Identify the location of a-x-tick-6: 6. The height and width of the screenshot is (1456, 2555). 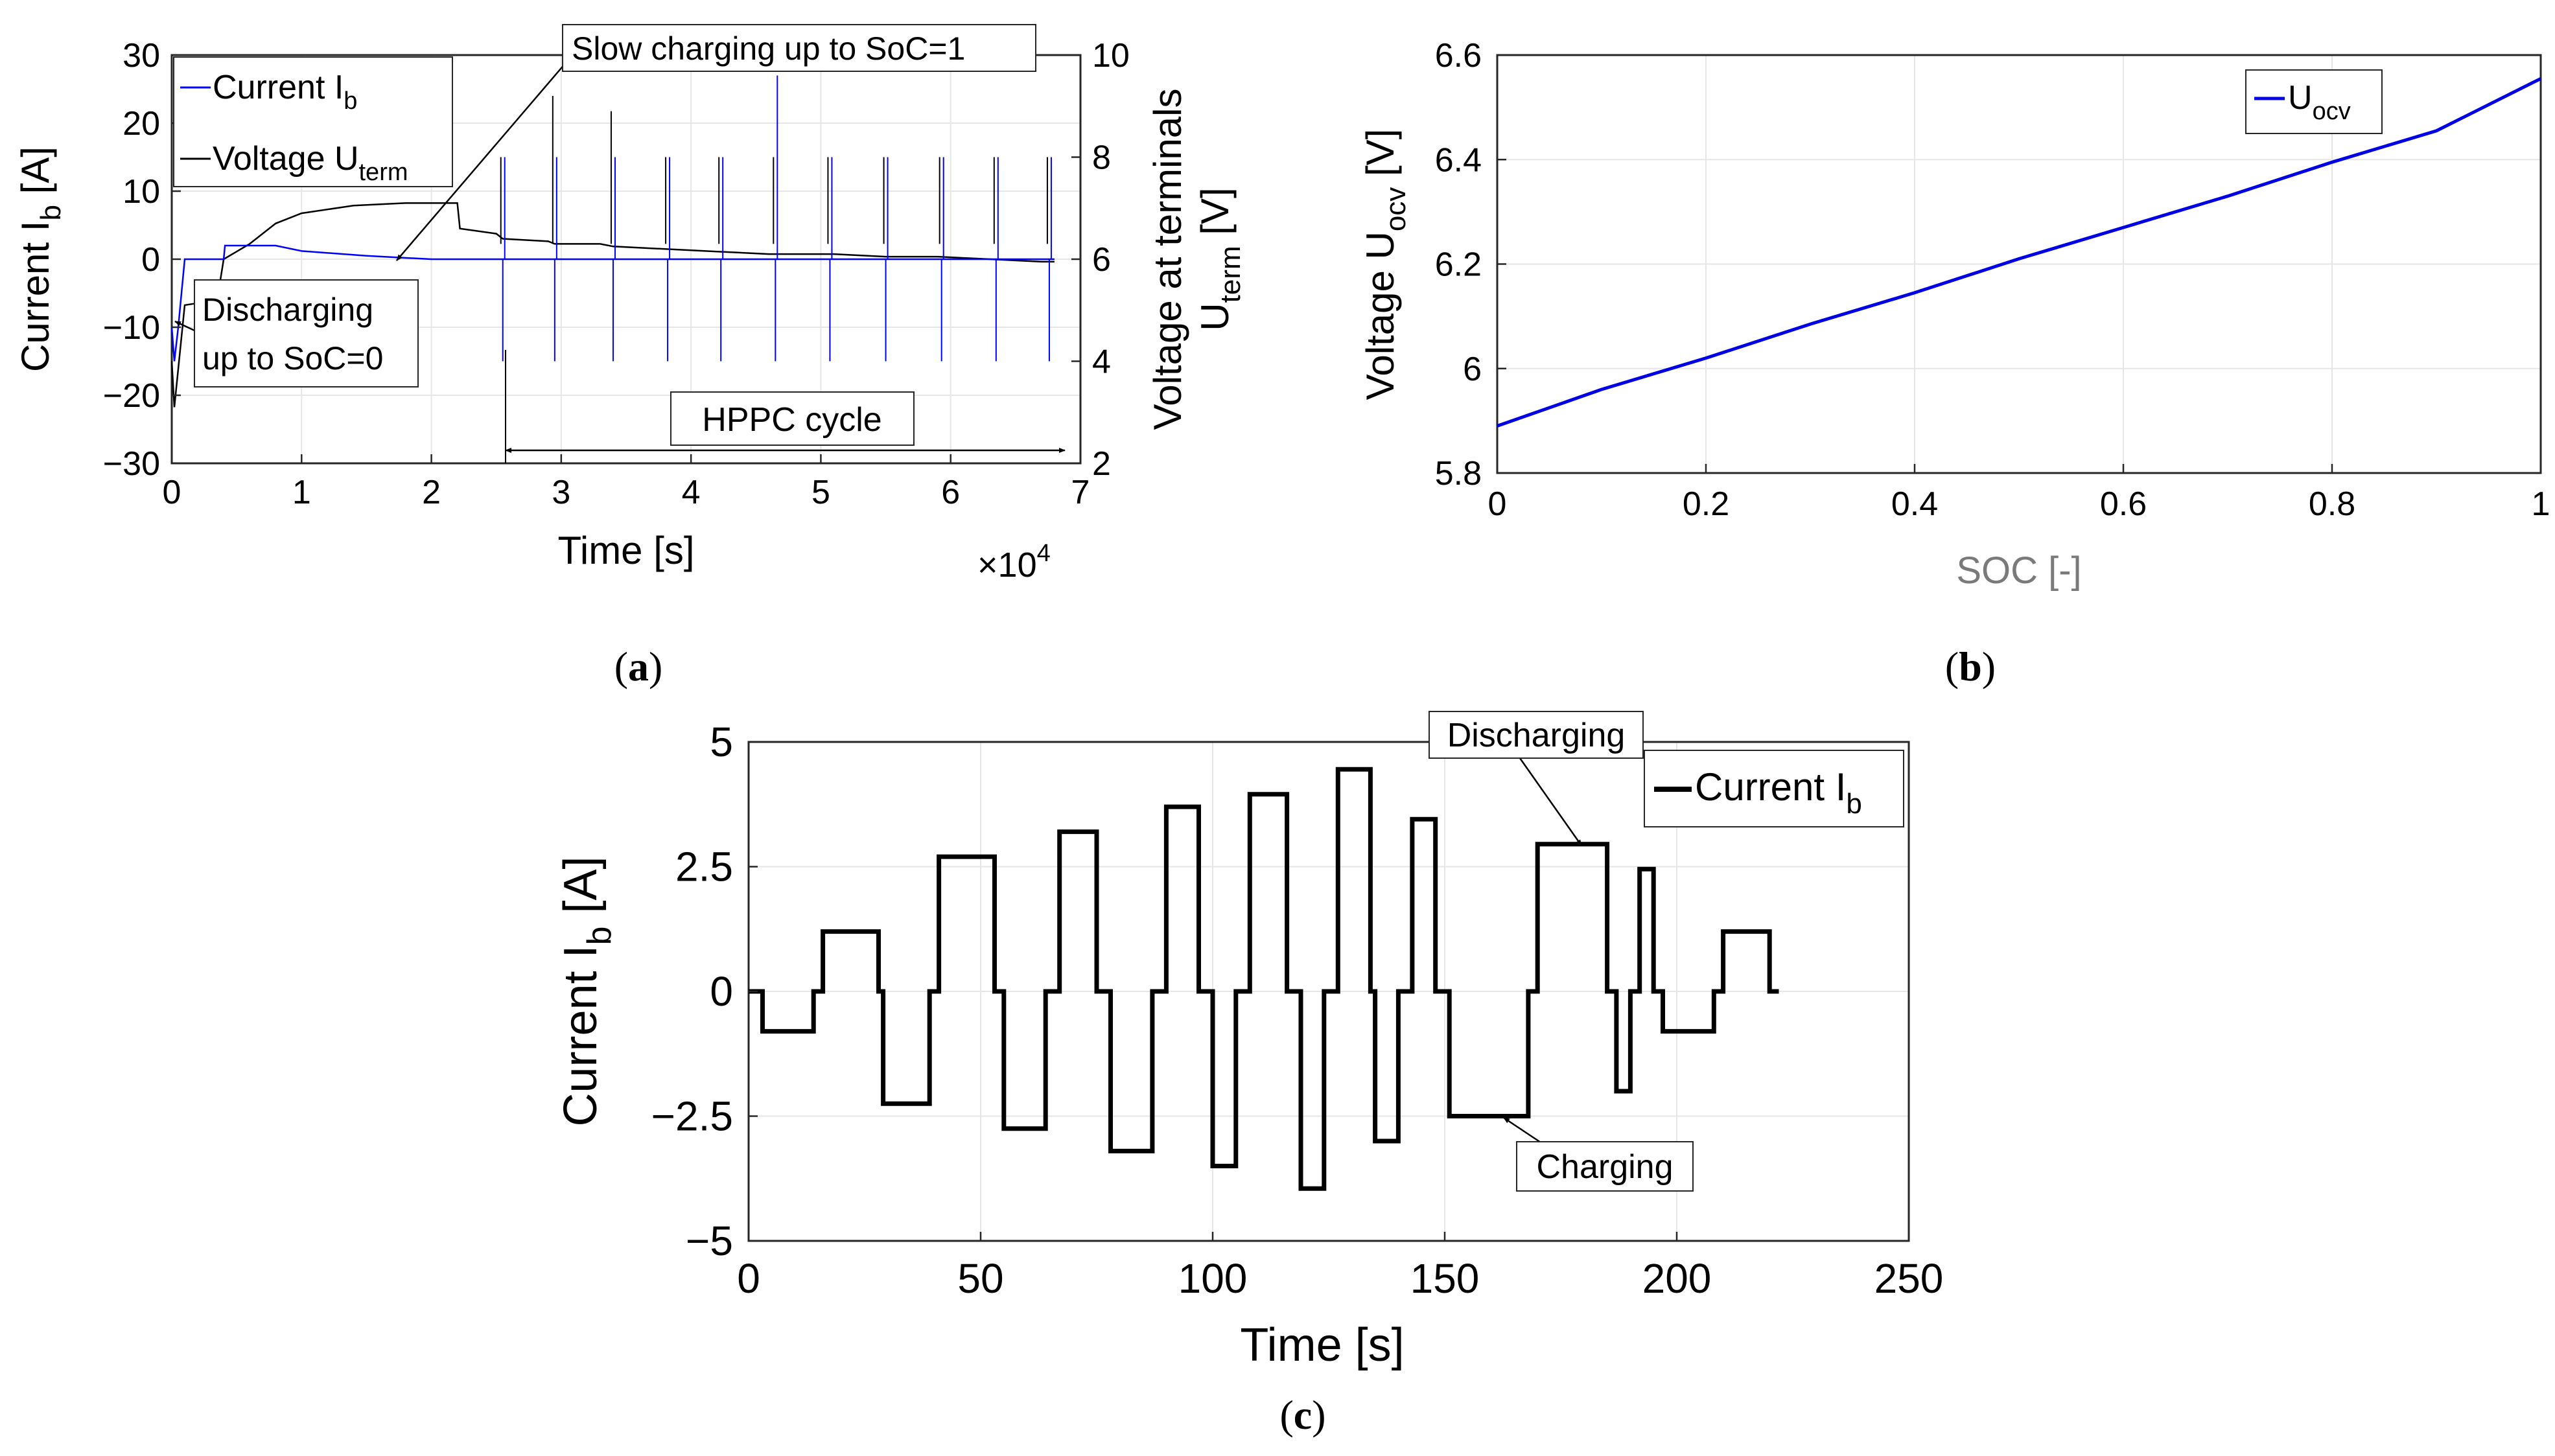
(950, 492).